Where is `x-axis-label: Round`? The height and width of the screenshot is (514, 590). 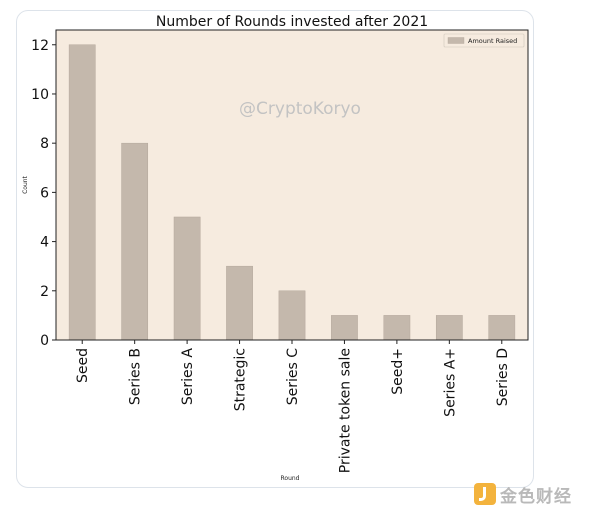
x-axis-label: Round is located at coordinates (290, 478).